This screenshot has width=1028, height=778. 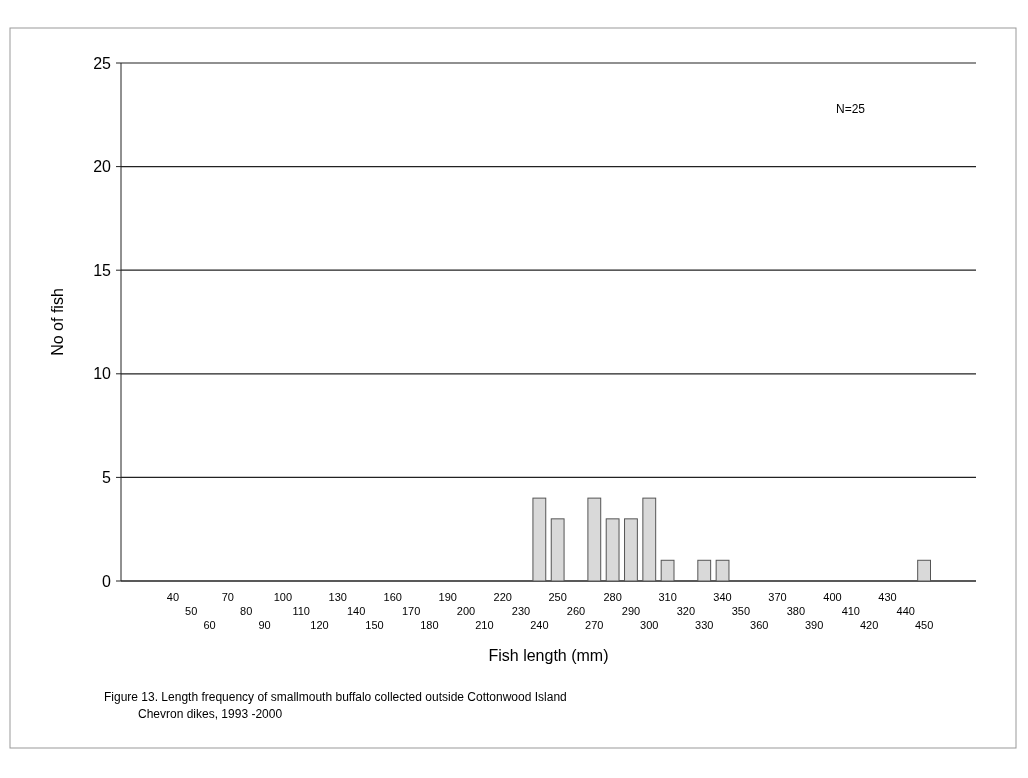 What do you see at coordinates (502, 597) in the screenshot?
I see `x-tick-label: 220` at bounding box center [502, 597].